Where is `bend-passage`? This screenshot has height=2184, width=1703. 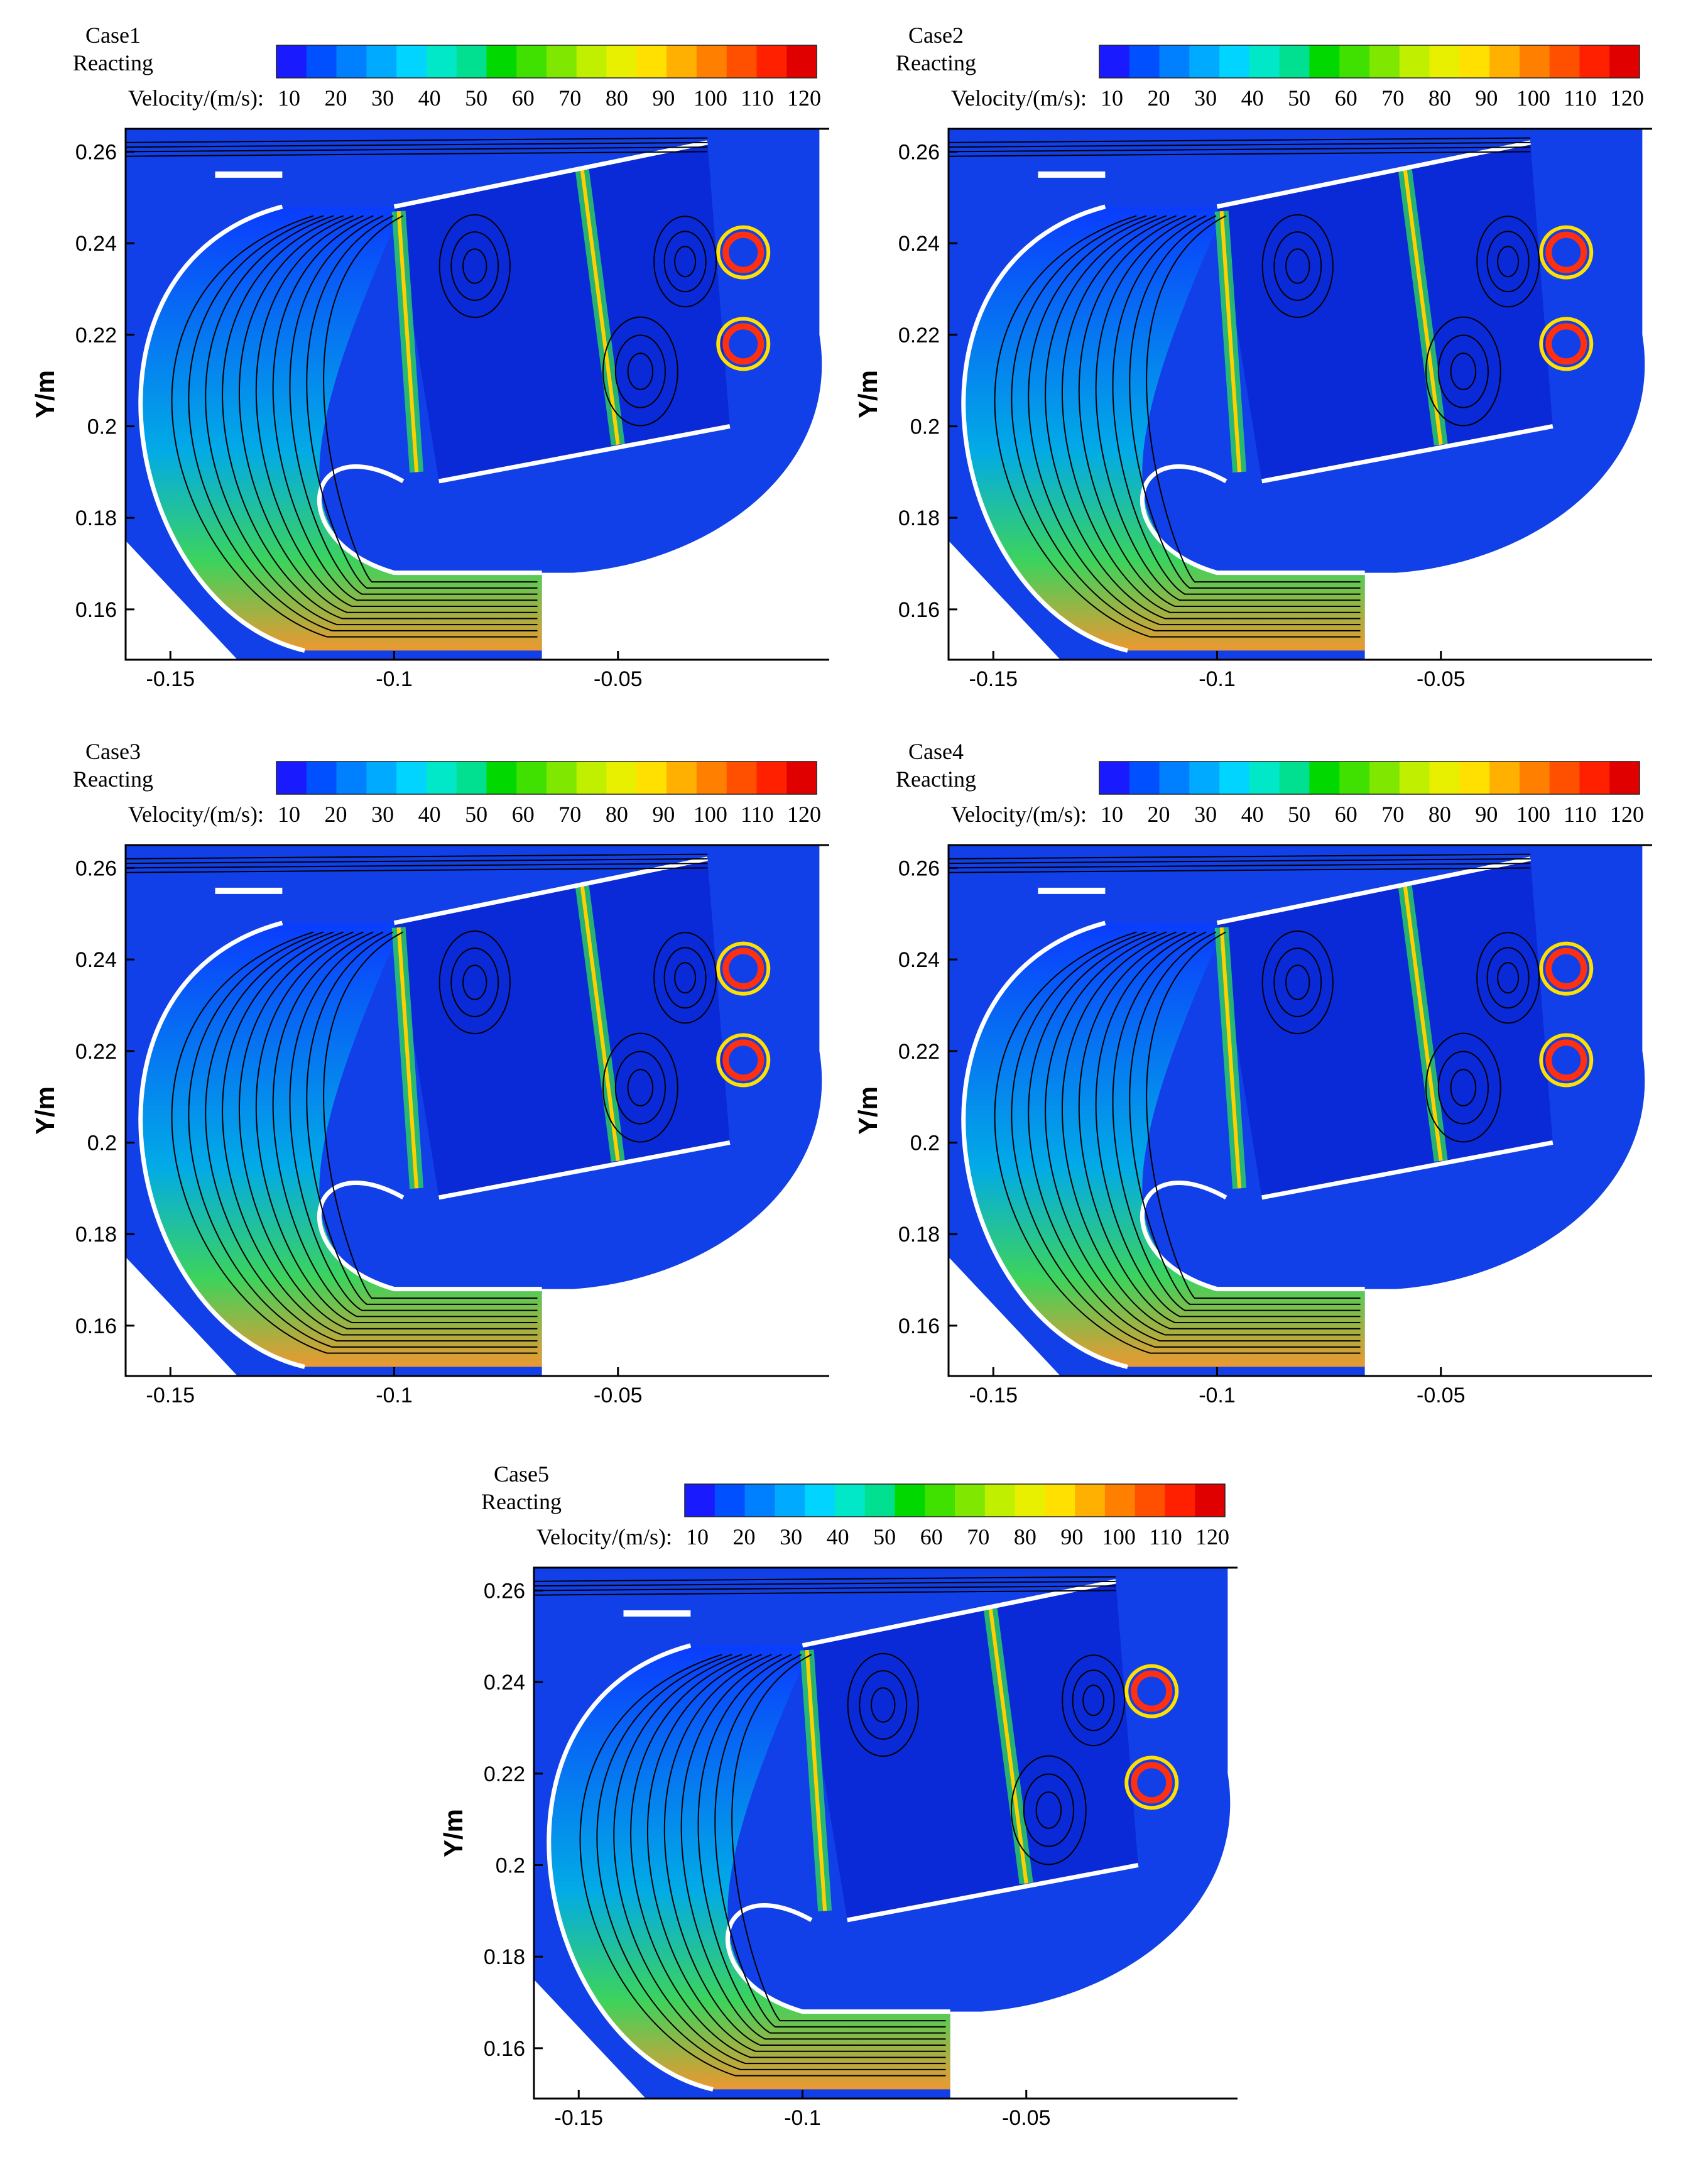
bend-passage is located at coordinates (1164, 428).